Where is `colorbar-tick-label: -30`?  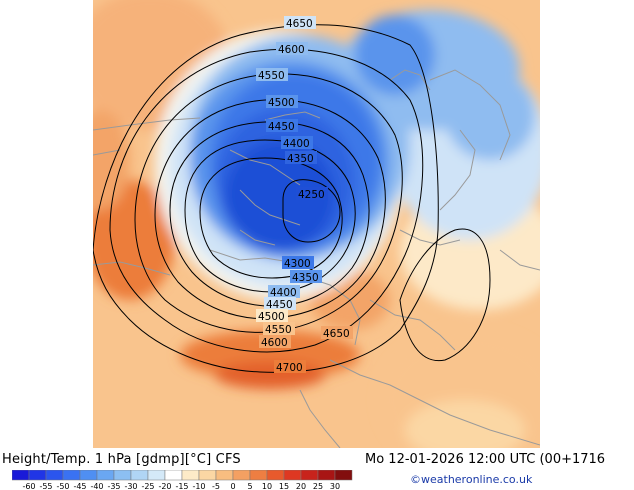 colorbar-tick-label: -30 is located at coordinates (130, 486).